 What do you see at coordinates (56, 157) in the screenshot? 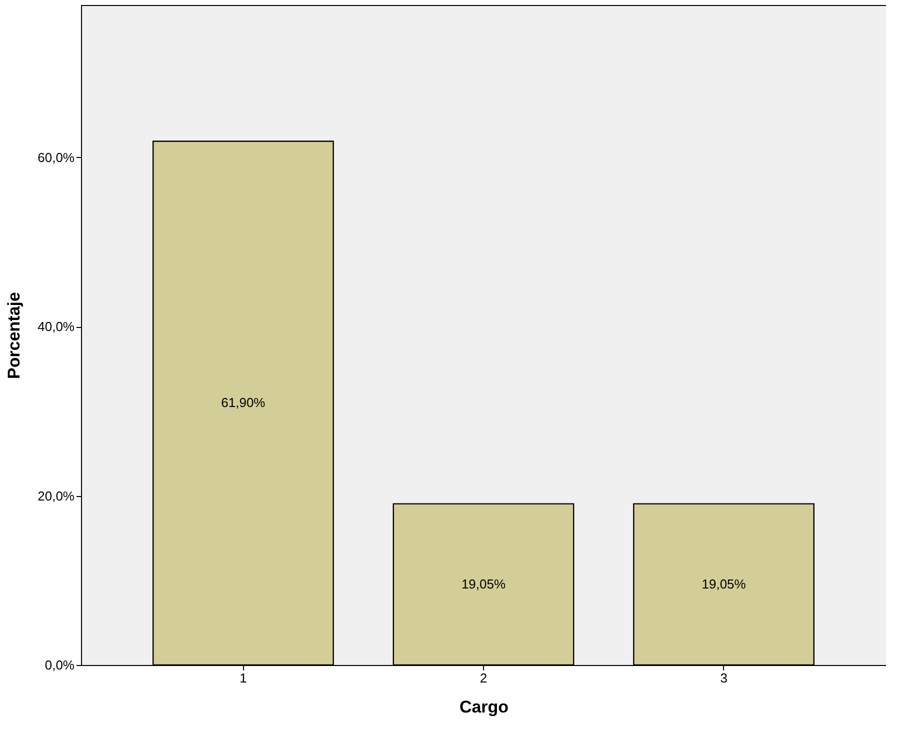
I see `y-tick-label: 60,0%` at bounding box center [56, 157].